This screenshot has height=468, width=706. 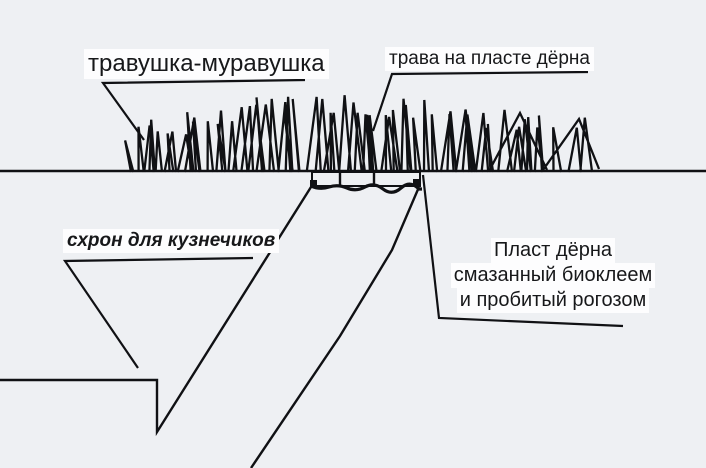 What do you see at coordinates (206, 64) in the screenshot?
I see `label-grass-common: травушка-муравушка` at bounding box center [206, 64].